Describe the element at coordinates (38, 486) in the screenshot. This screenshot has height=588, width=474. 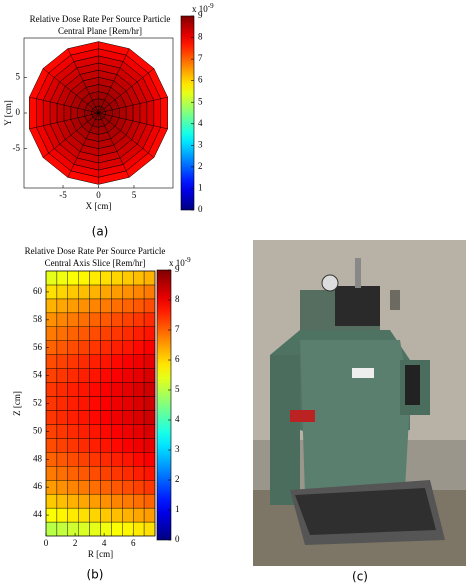
I see `y-tick-label: 46` at that location.